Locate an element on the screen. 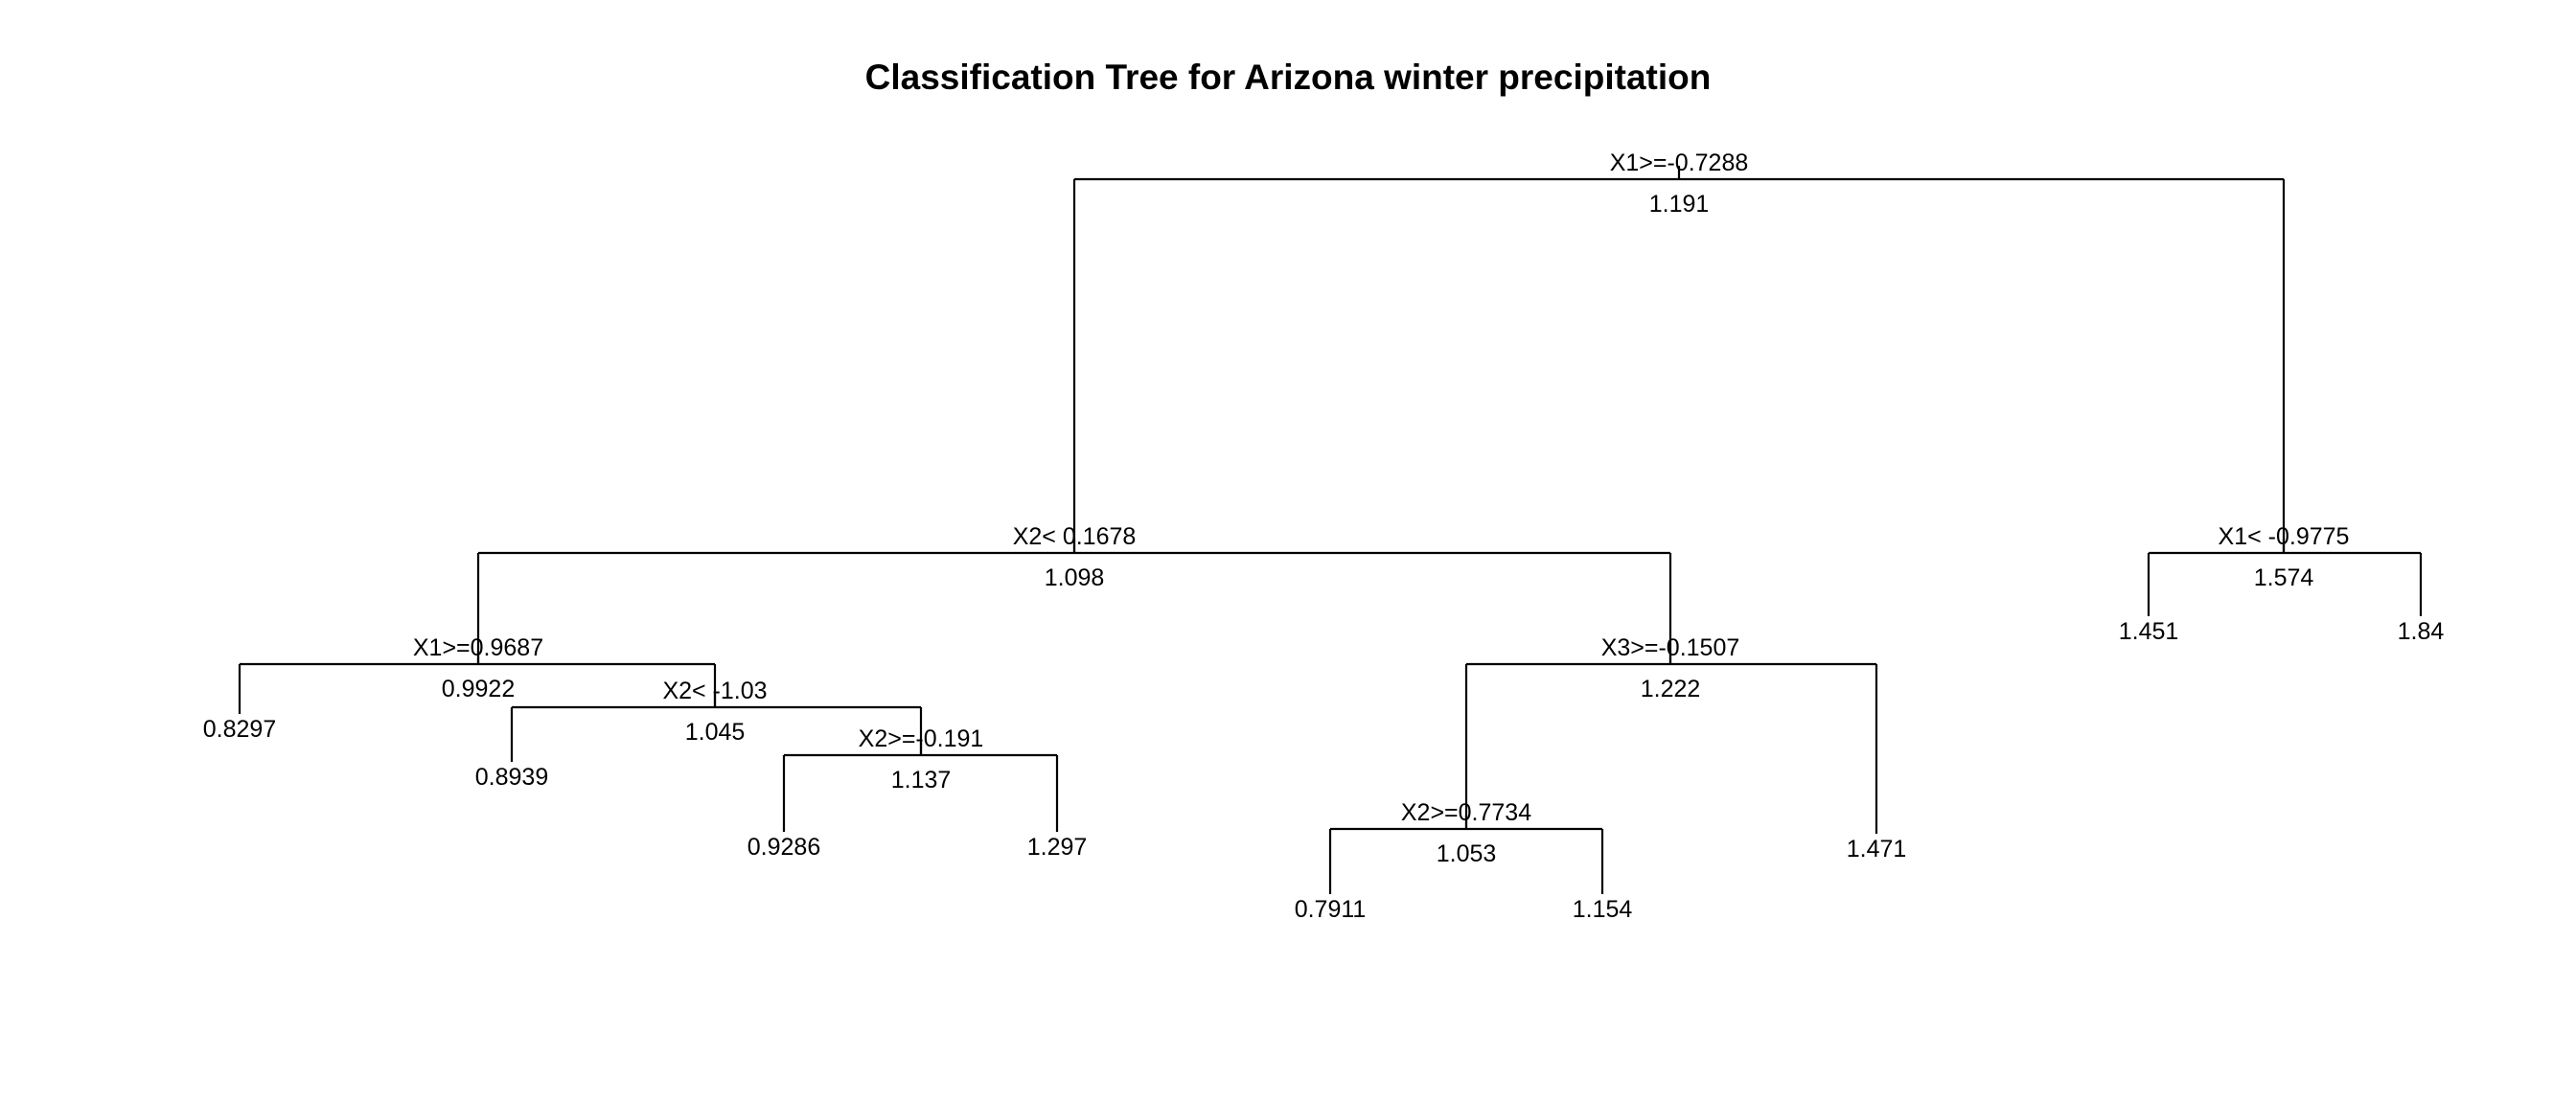 Image resolution: width=2576 pixels, height=1104 pixels. split-label: X2>=0.7734 is located at coordinates (1466, 812).